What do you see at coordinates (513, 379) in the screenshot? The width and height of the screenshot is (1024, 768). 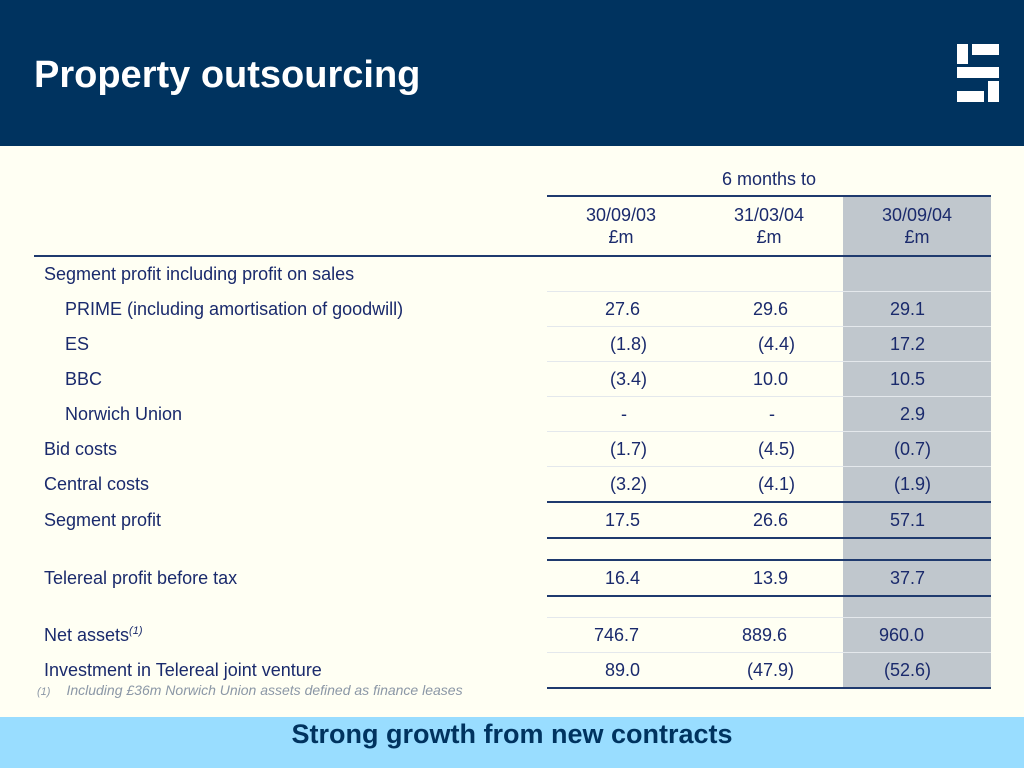 I see `table-row: BBC (3.4) 10.0 10.5` at bounding box center [513, 379].